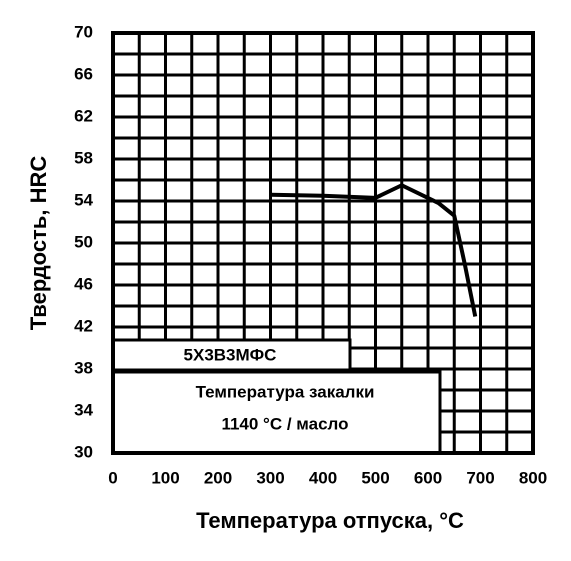 The image size is (571, 561). What do you see at coordinates (428, 477) in the screenshot?
I see `x-tick-label: 600` at bounding box center [428, 477].